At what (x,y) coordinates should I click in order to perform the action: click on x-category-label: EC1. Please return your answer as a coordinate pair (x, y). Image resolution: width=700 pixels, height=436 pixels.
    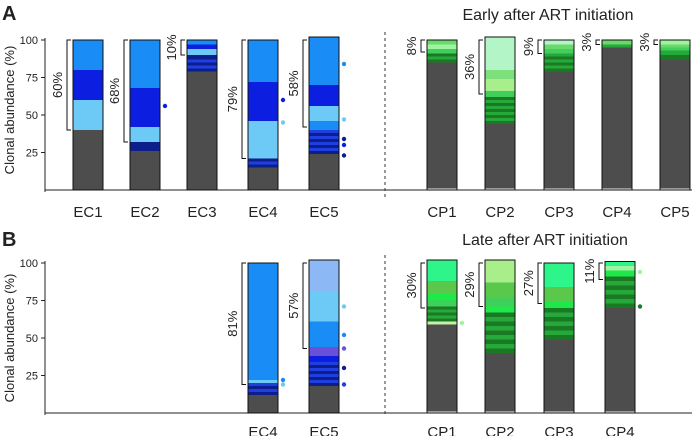
    Looking at the image, I should click on (87, 212).